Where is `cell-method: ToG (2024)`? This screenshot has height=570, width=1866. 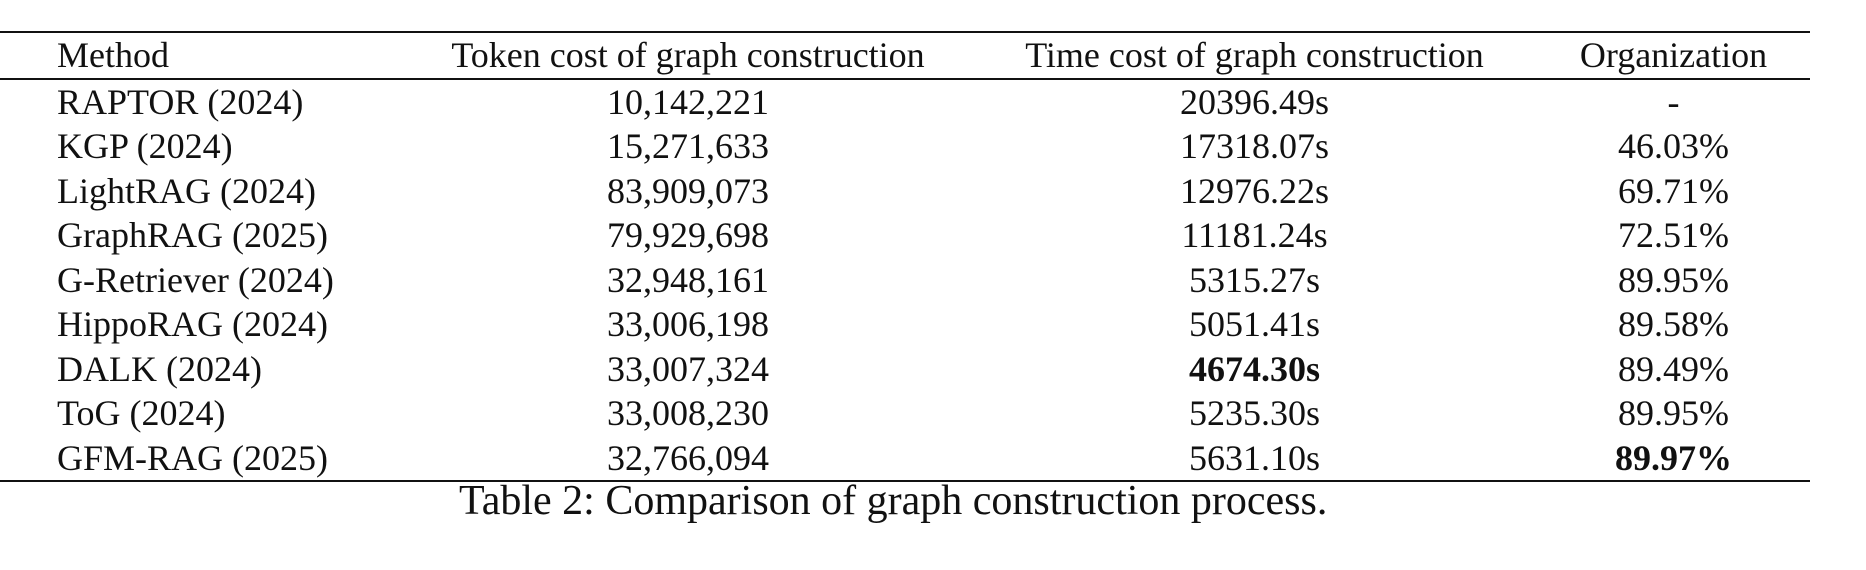 cell-method: ToG (2024) is located at coordinates (141, 413).